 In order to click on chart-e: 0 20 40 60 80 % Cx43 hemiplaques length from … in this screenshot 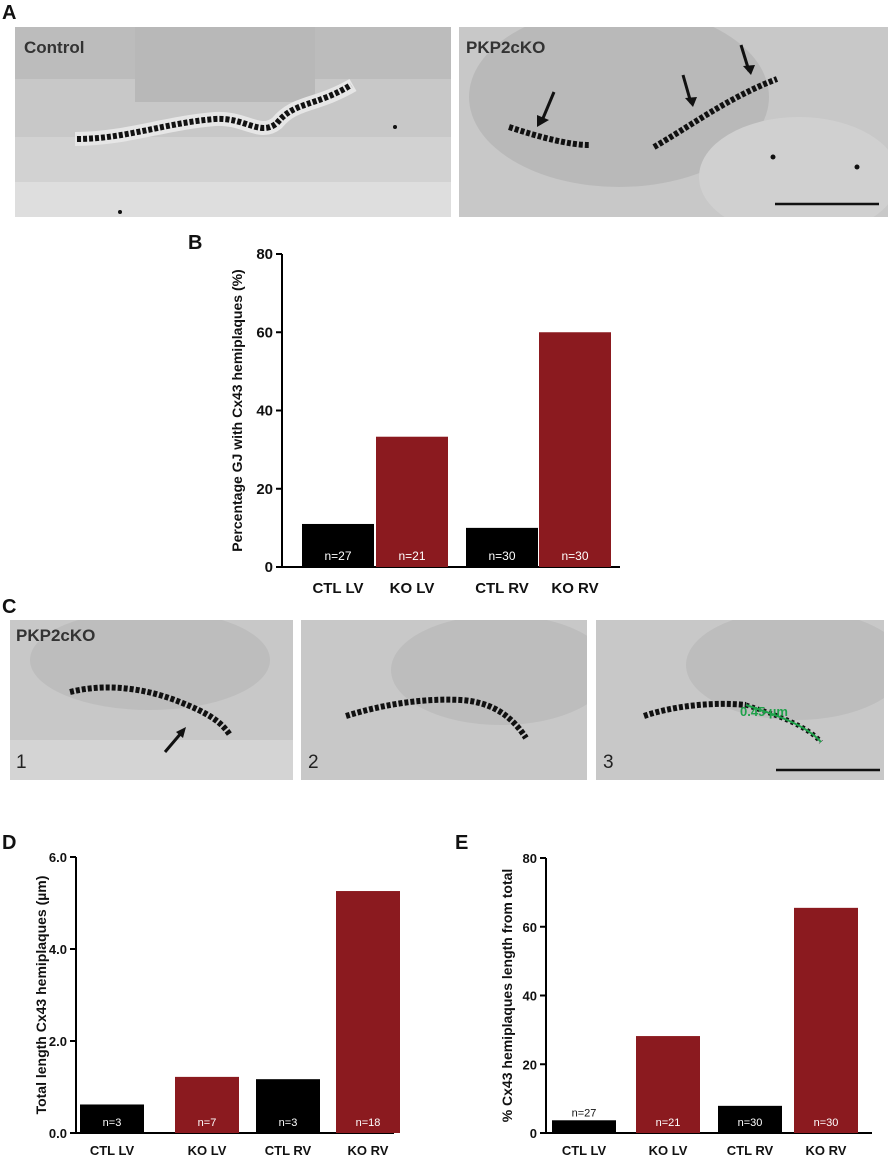, I will do `click(689, 1001)`.